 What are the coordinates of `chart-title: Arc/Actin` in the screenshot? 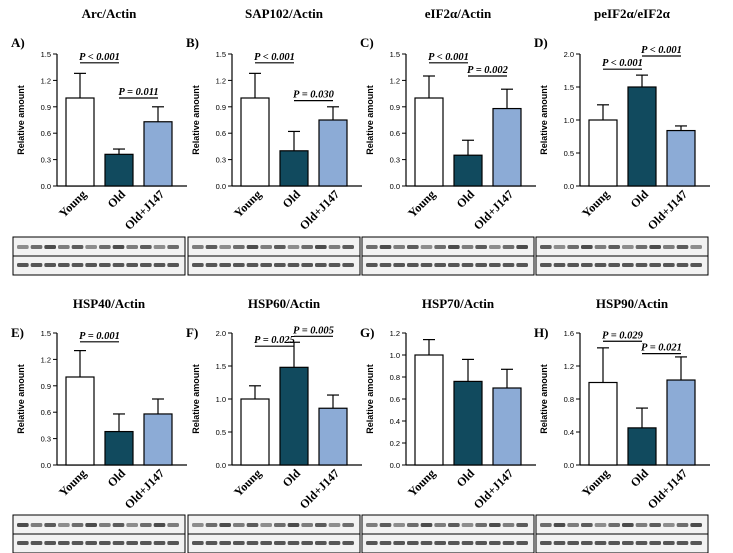 It's located at (109, 13).